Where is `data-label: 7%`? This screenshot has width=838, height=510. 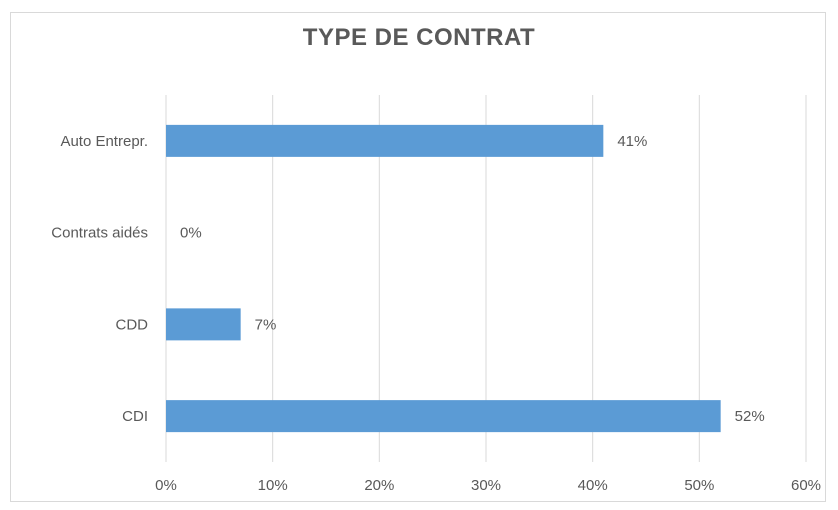 data-label: 7% is located at coordinates (266, 324).